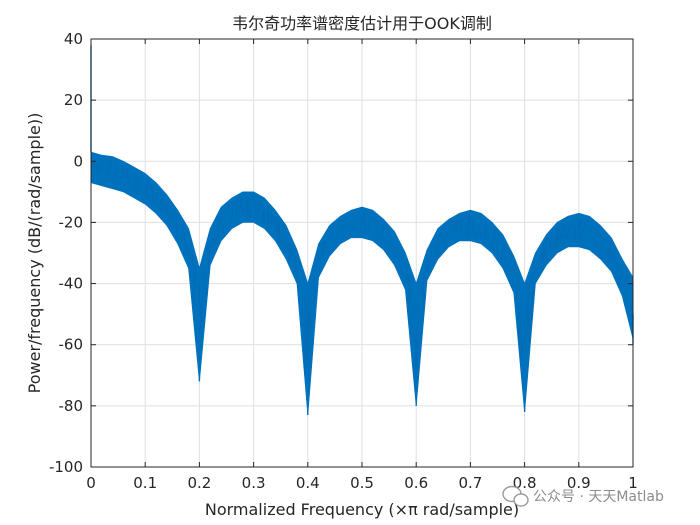  What do you see at coordinates (598, 497) in the screenshot?
I see `watermark-text: 公众号 · 天天Matlab` at bounding box center [598, 497].